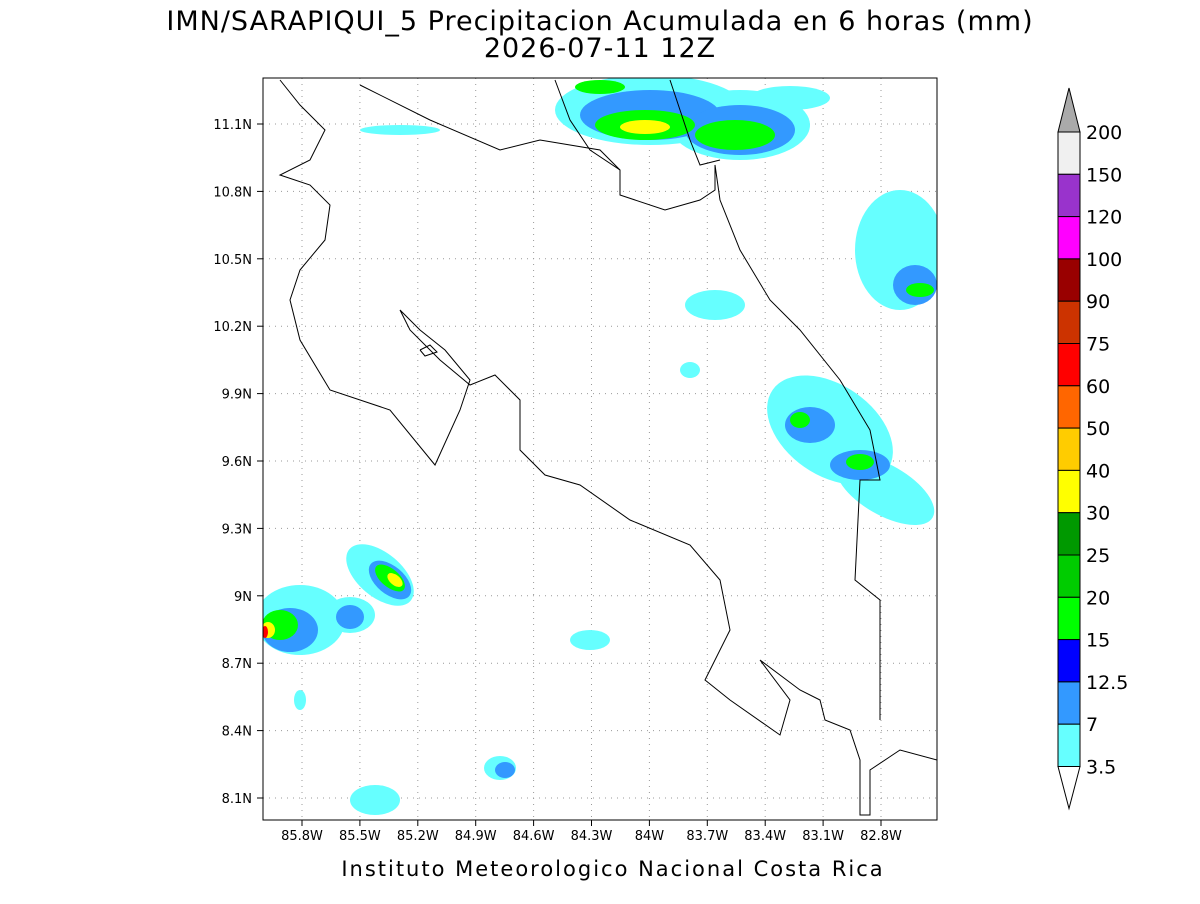 Image resolution: width=1200 pixels, height=904 pixels. What do you see at coordinates (1098, 471) in the screenshot?
I see `colorbar-label: 40` at bounding box center [1098, 471].